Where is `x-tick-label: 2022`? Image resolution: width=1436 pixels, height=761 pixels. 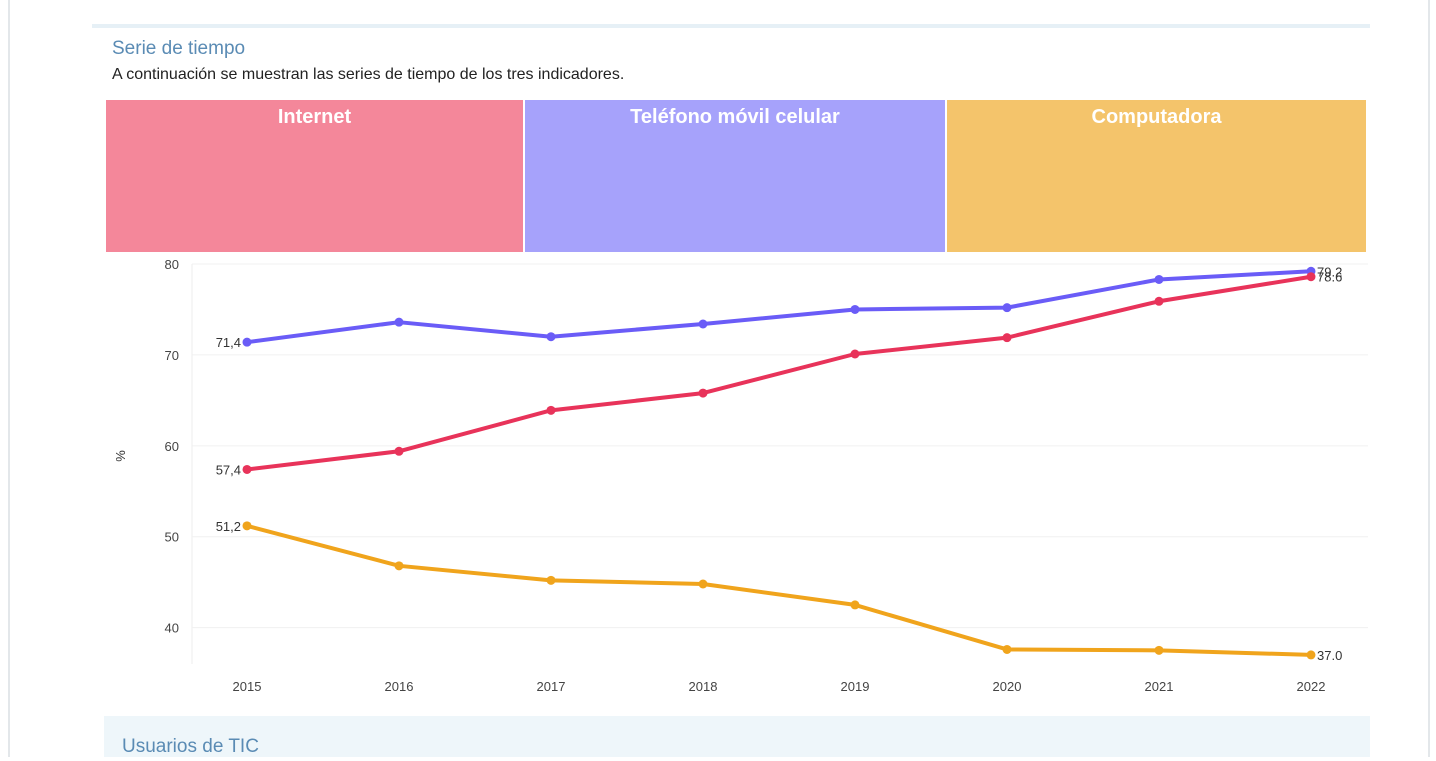 x-tick-label: 2022 is located at coordinates (1311, 686).